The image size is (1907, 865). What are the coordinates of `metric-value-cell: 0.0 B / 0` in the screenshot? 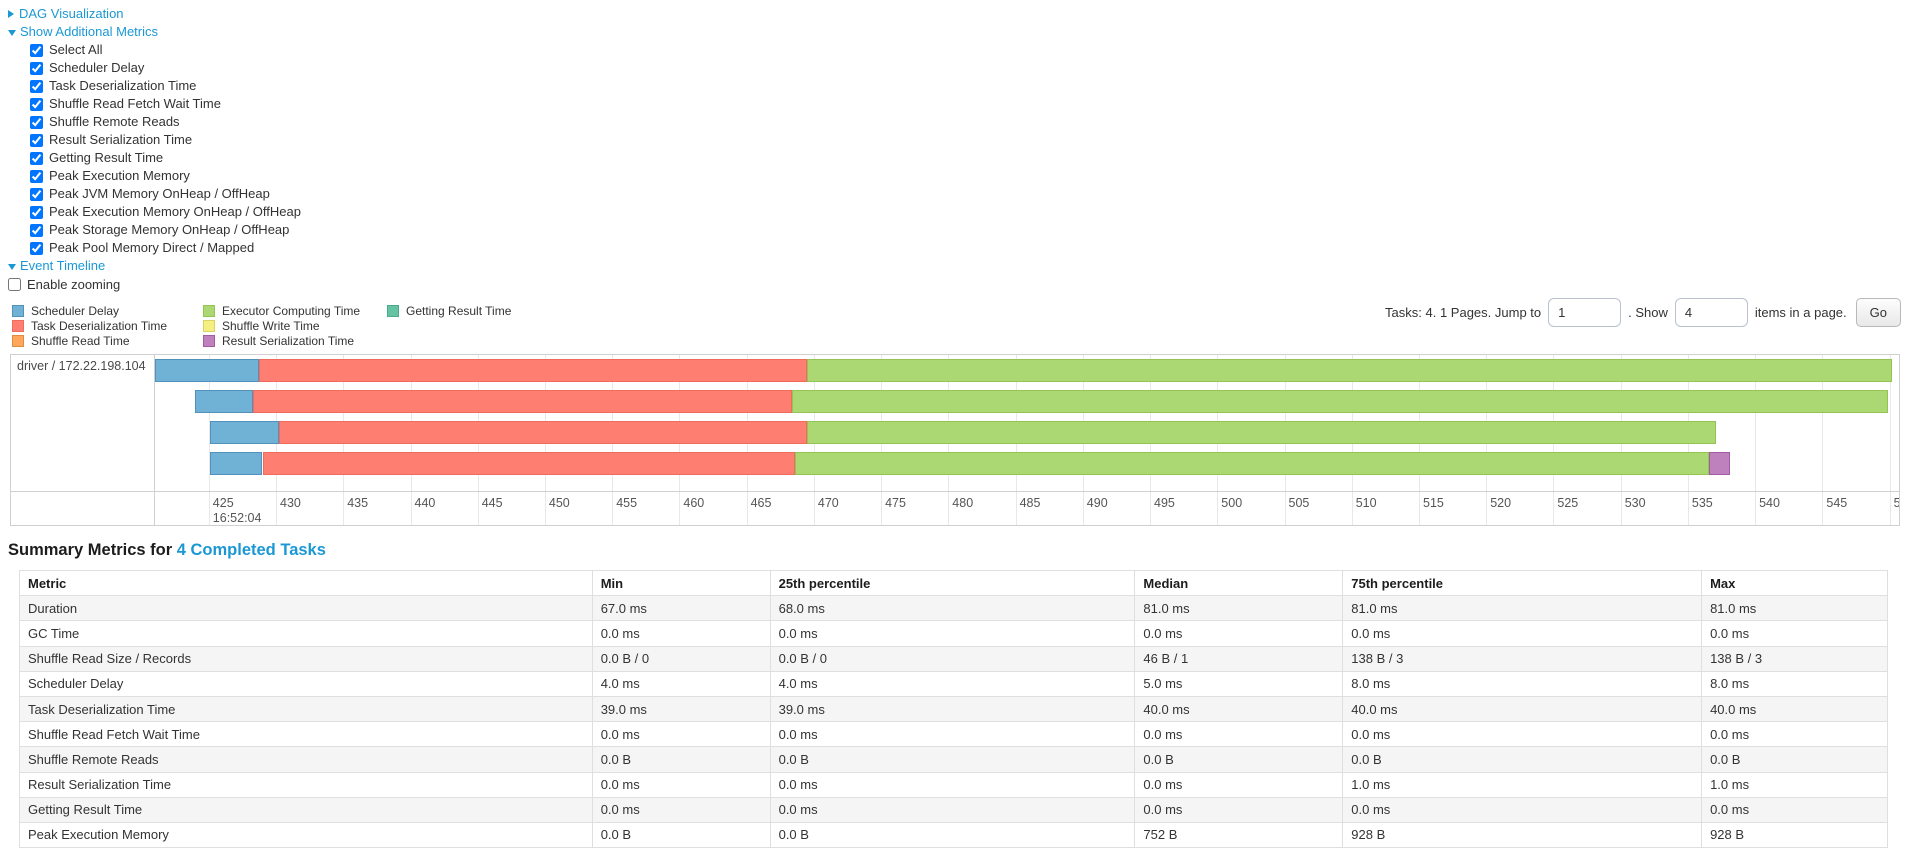 It's located at (681, 658).